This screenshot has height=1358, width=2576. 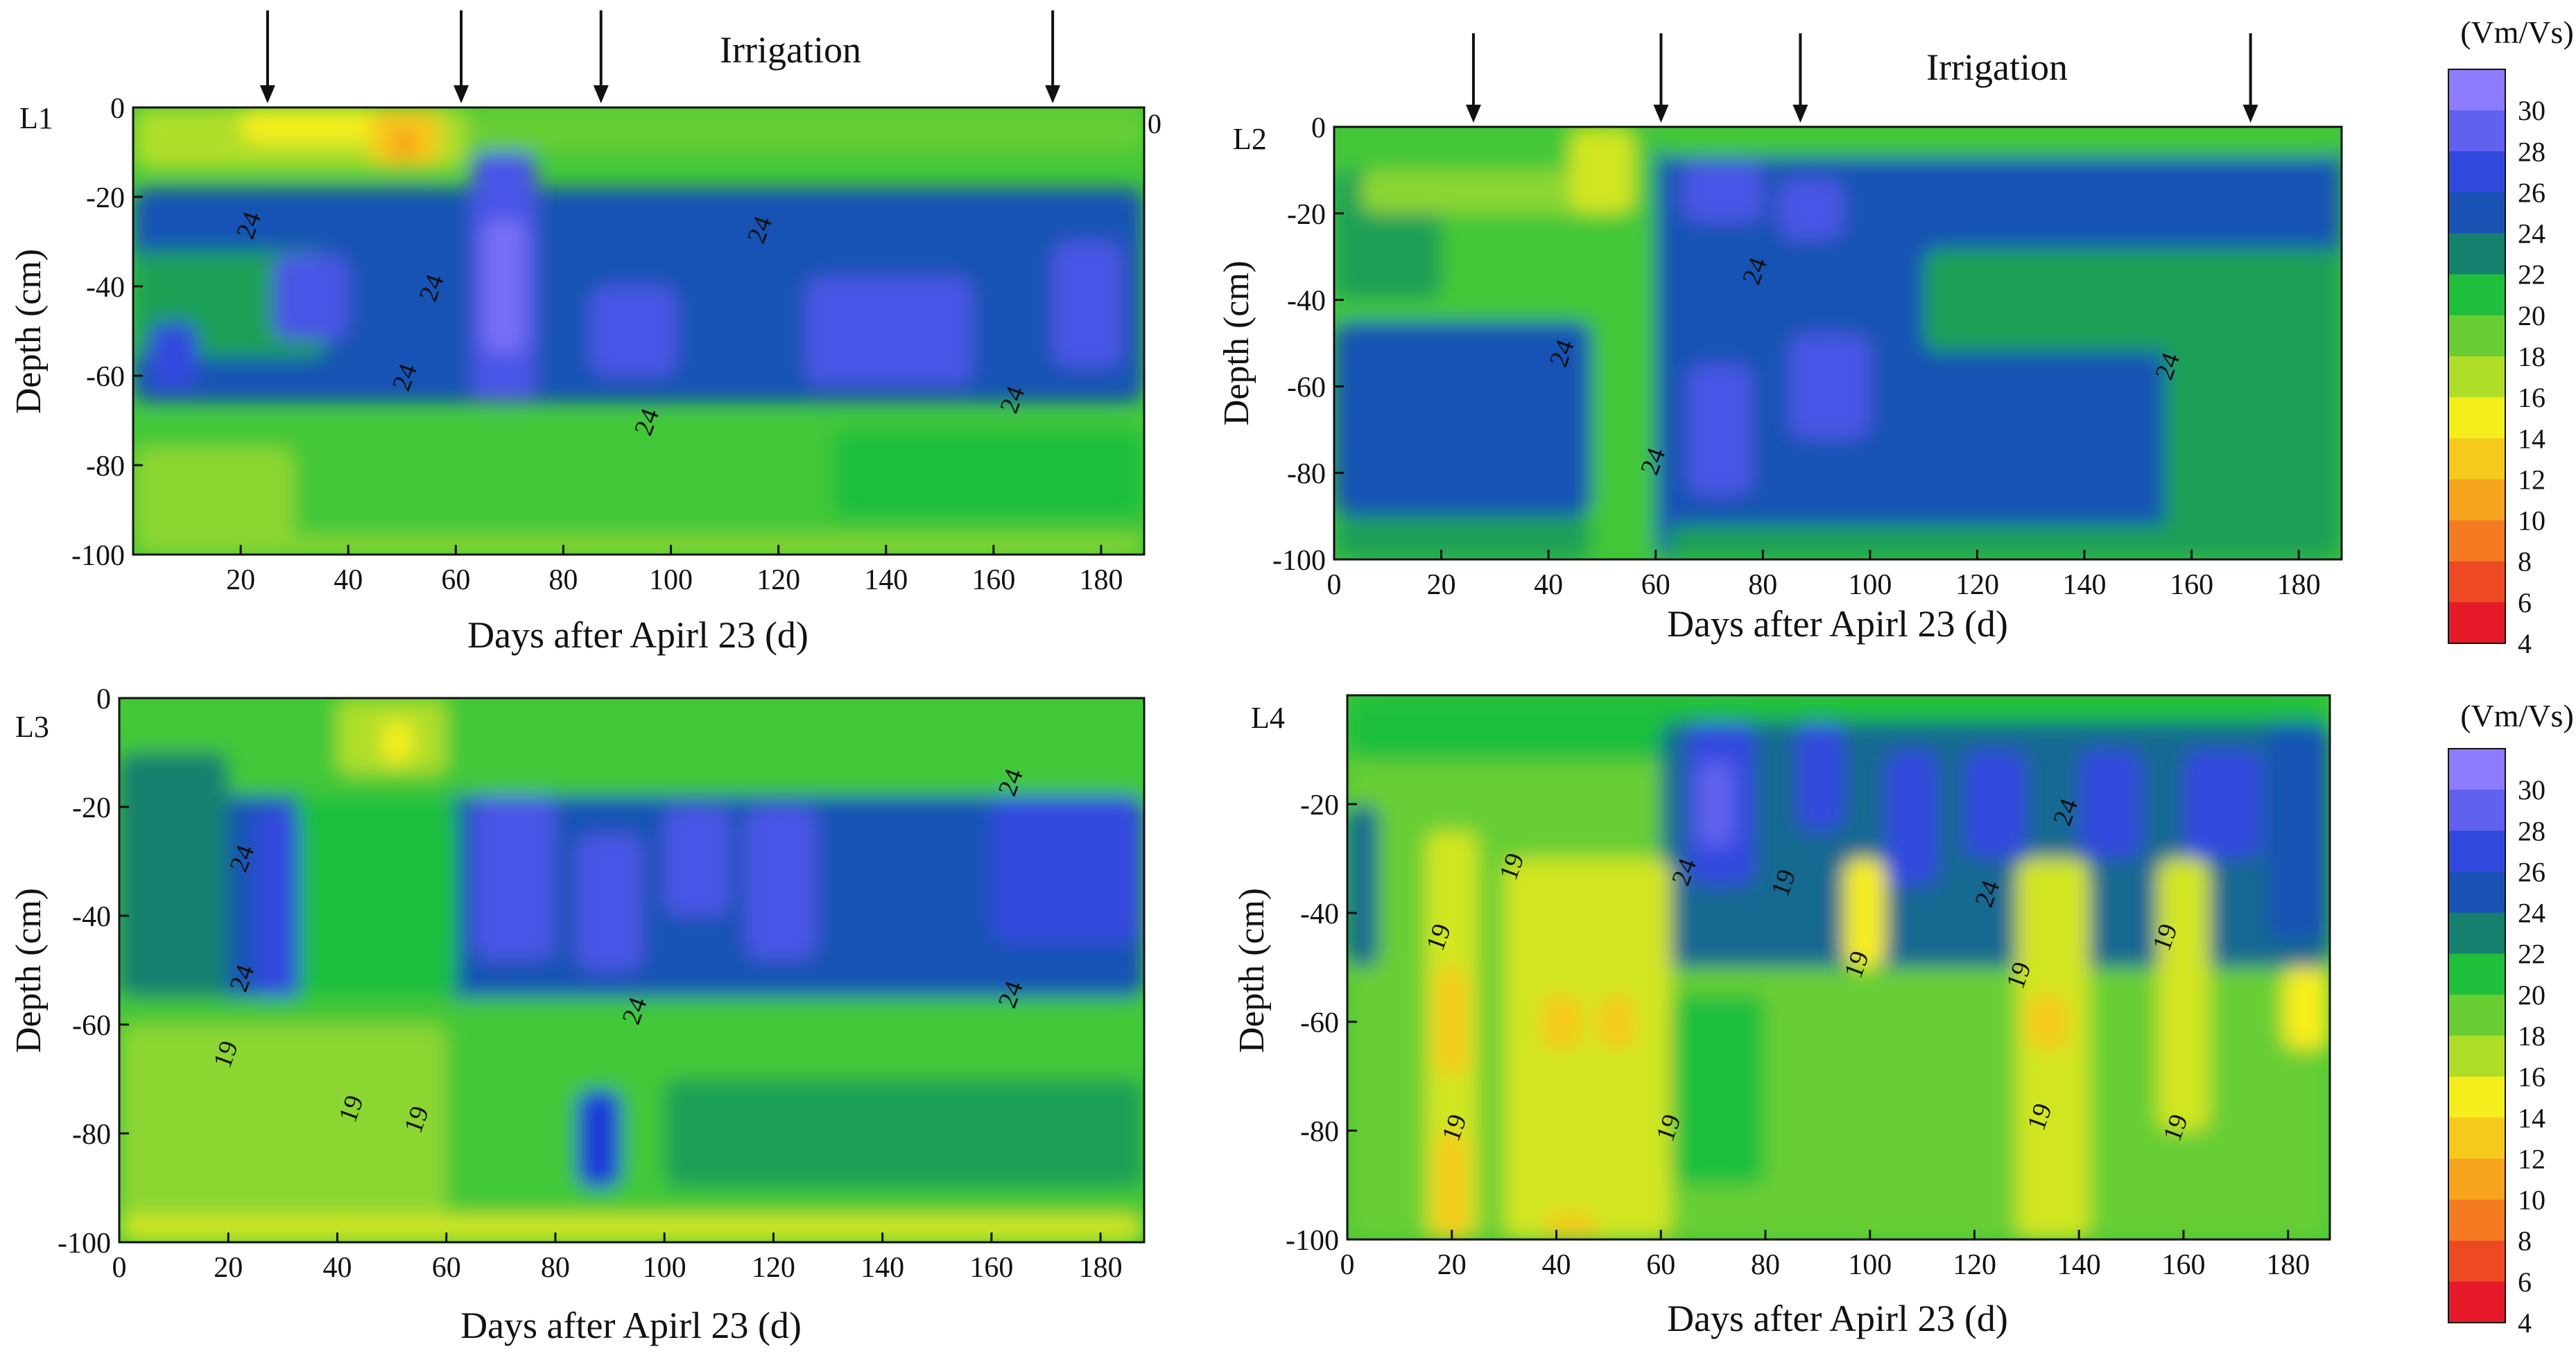 What do you see at coordinates (1319, 914) in the screenshot?
I see `y-tick-label: -40` at bounding box center [1319, 914].